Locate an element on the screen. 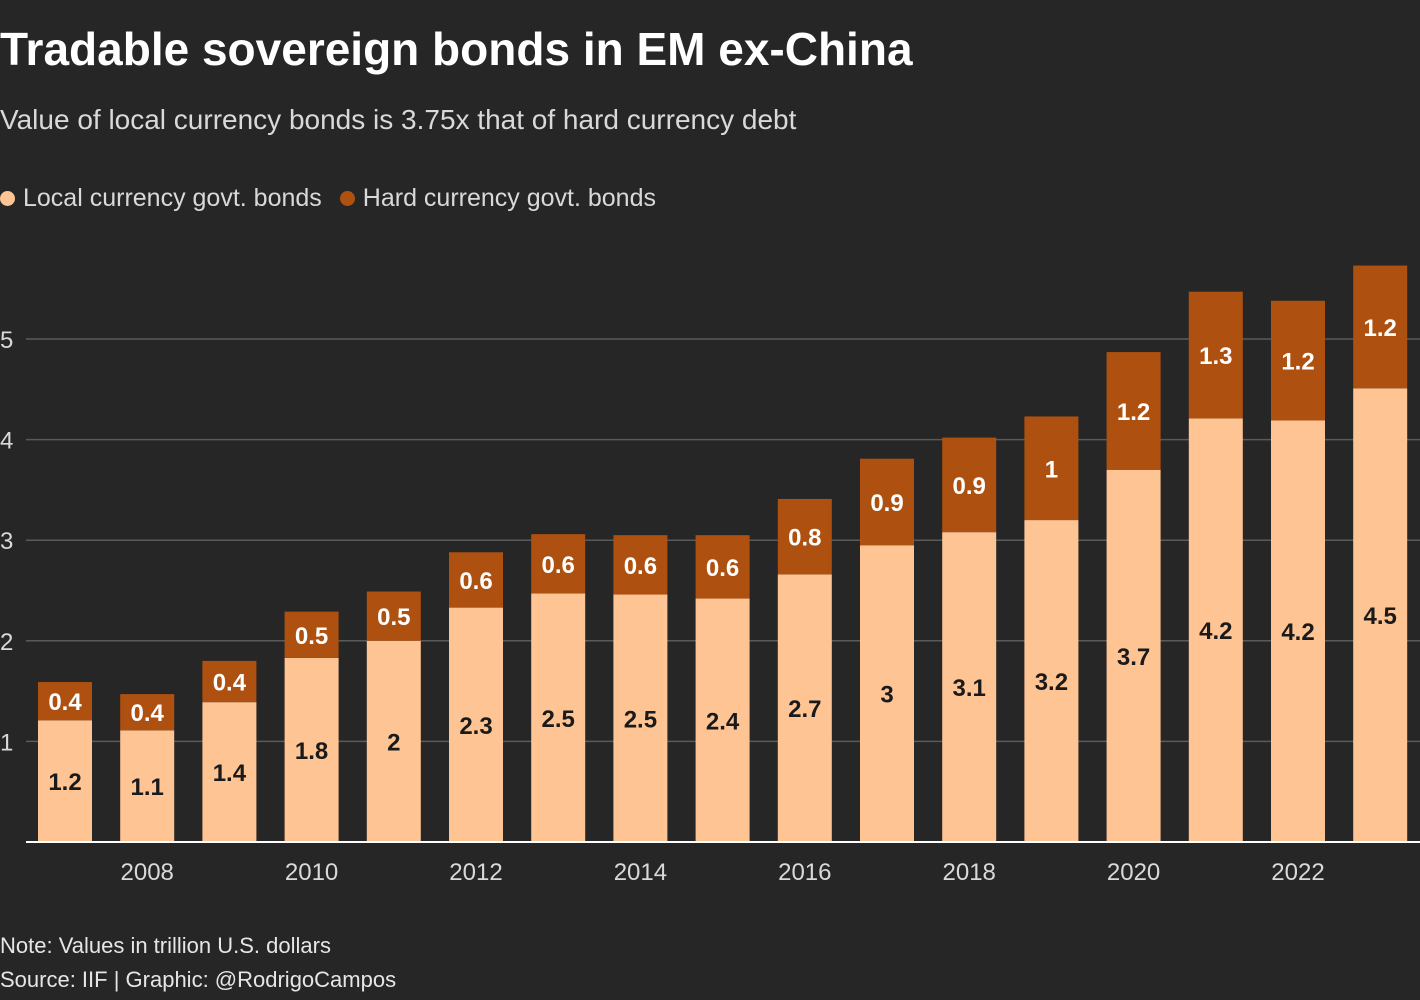 The width and height of the screenshot is (1420, 1000). data-label-local: 3.7 is located at coordinates (1133, 657).